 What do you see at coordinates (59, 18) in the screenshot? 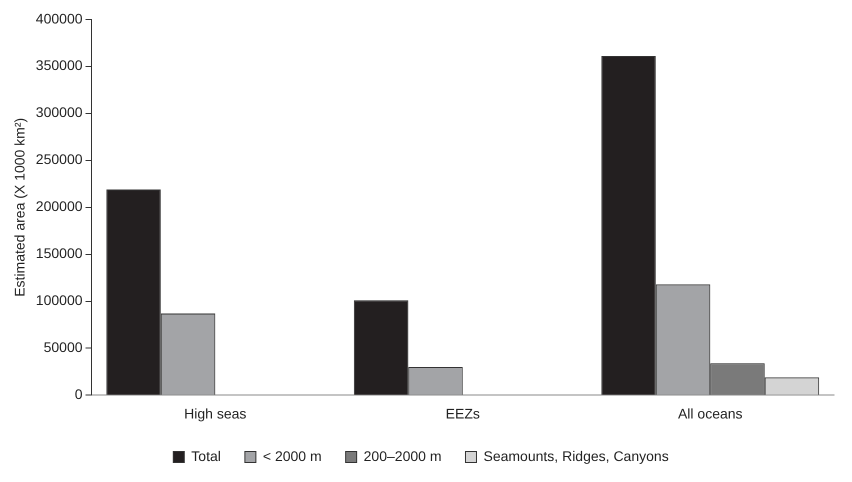
I see `y-tick-label: 400000` at bounding box center [59, 18].